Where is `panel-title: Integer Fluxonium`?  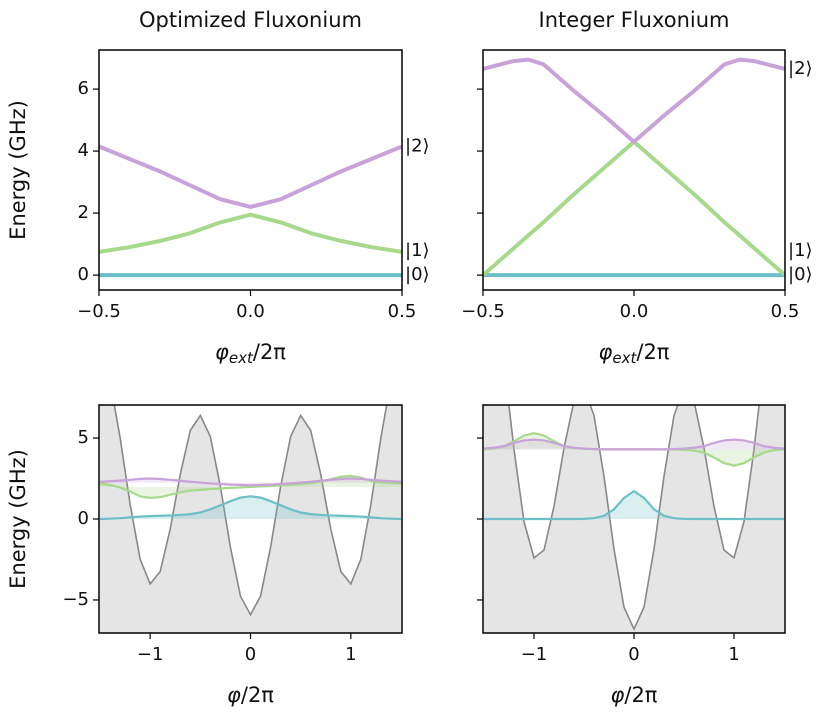
panel-title: Integer Fluxonium is located at coordinates (634, 20).